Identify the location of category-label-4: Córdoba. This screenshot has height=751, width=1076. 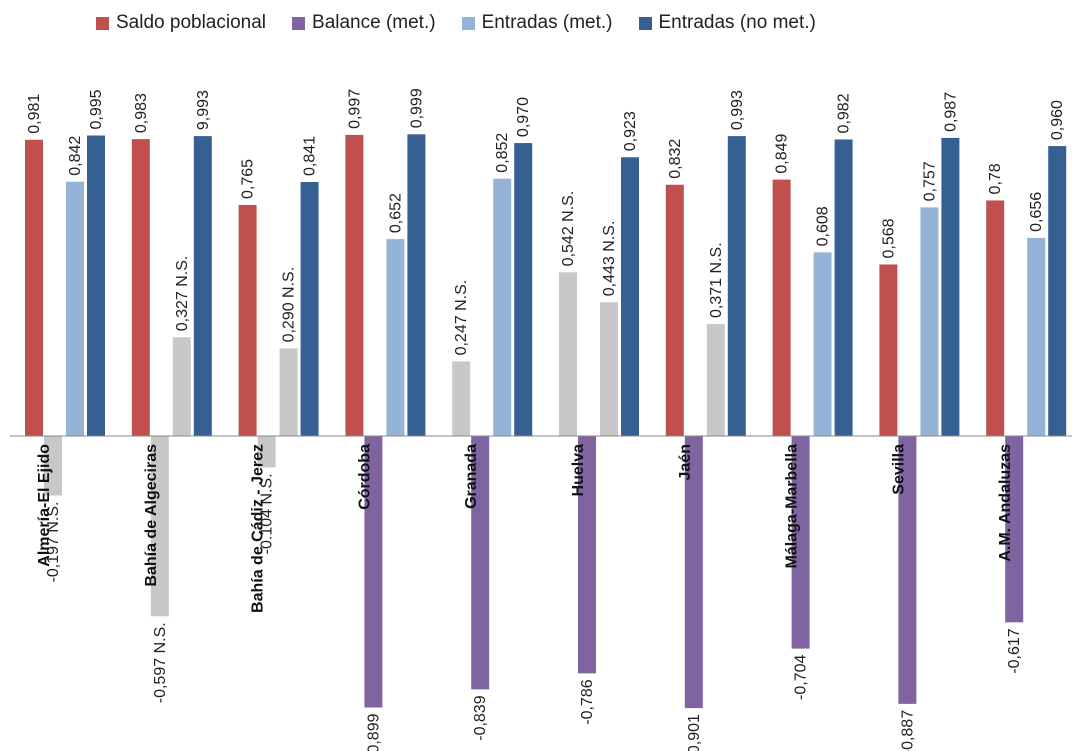
(364, 477).